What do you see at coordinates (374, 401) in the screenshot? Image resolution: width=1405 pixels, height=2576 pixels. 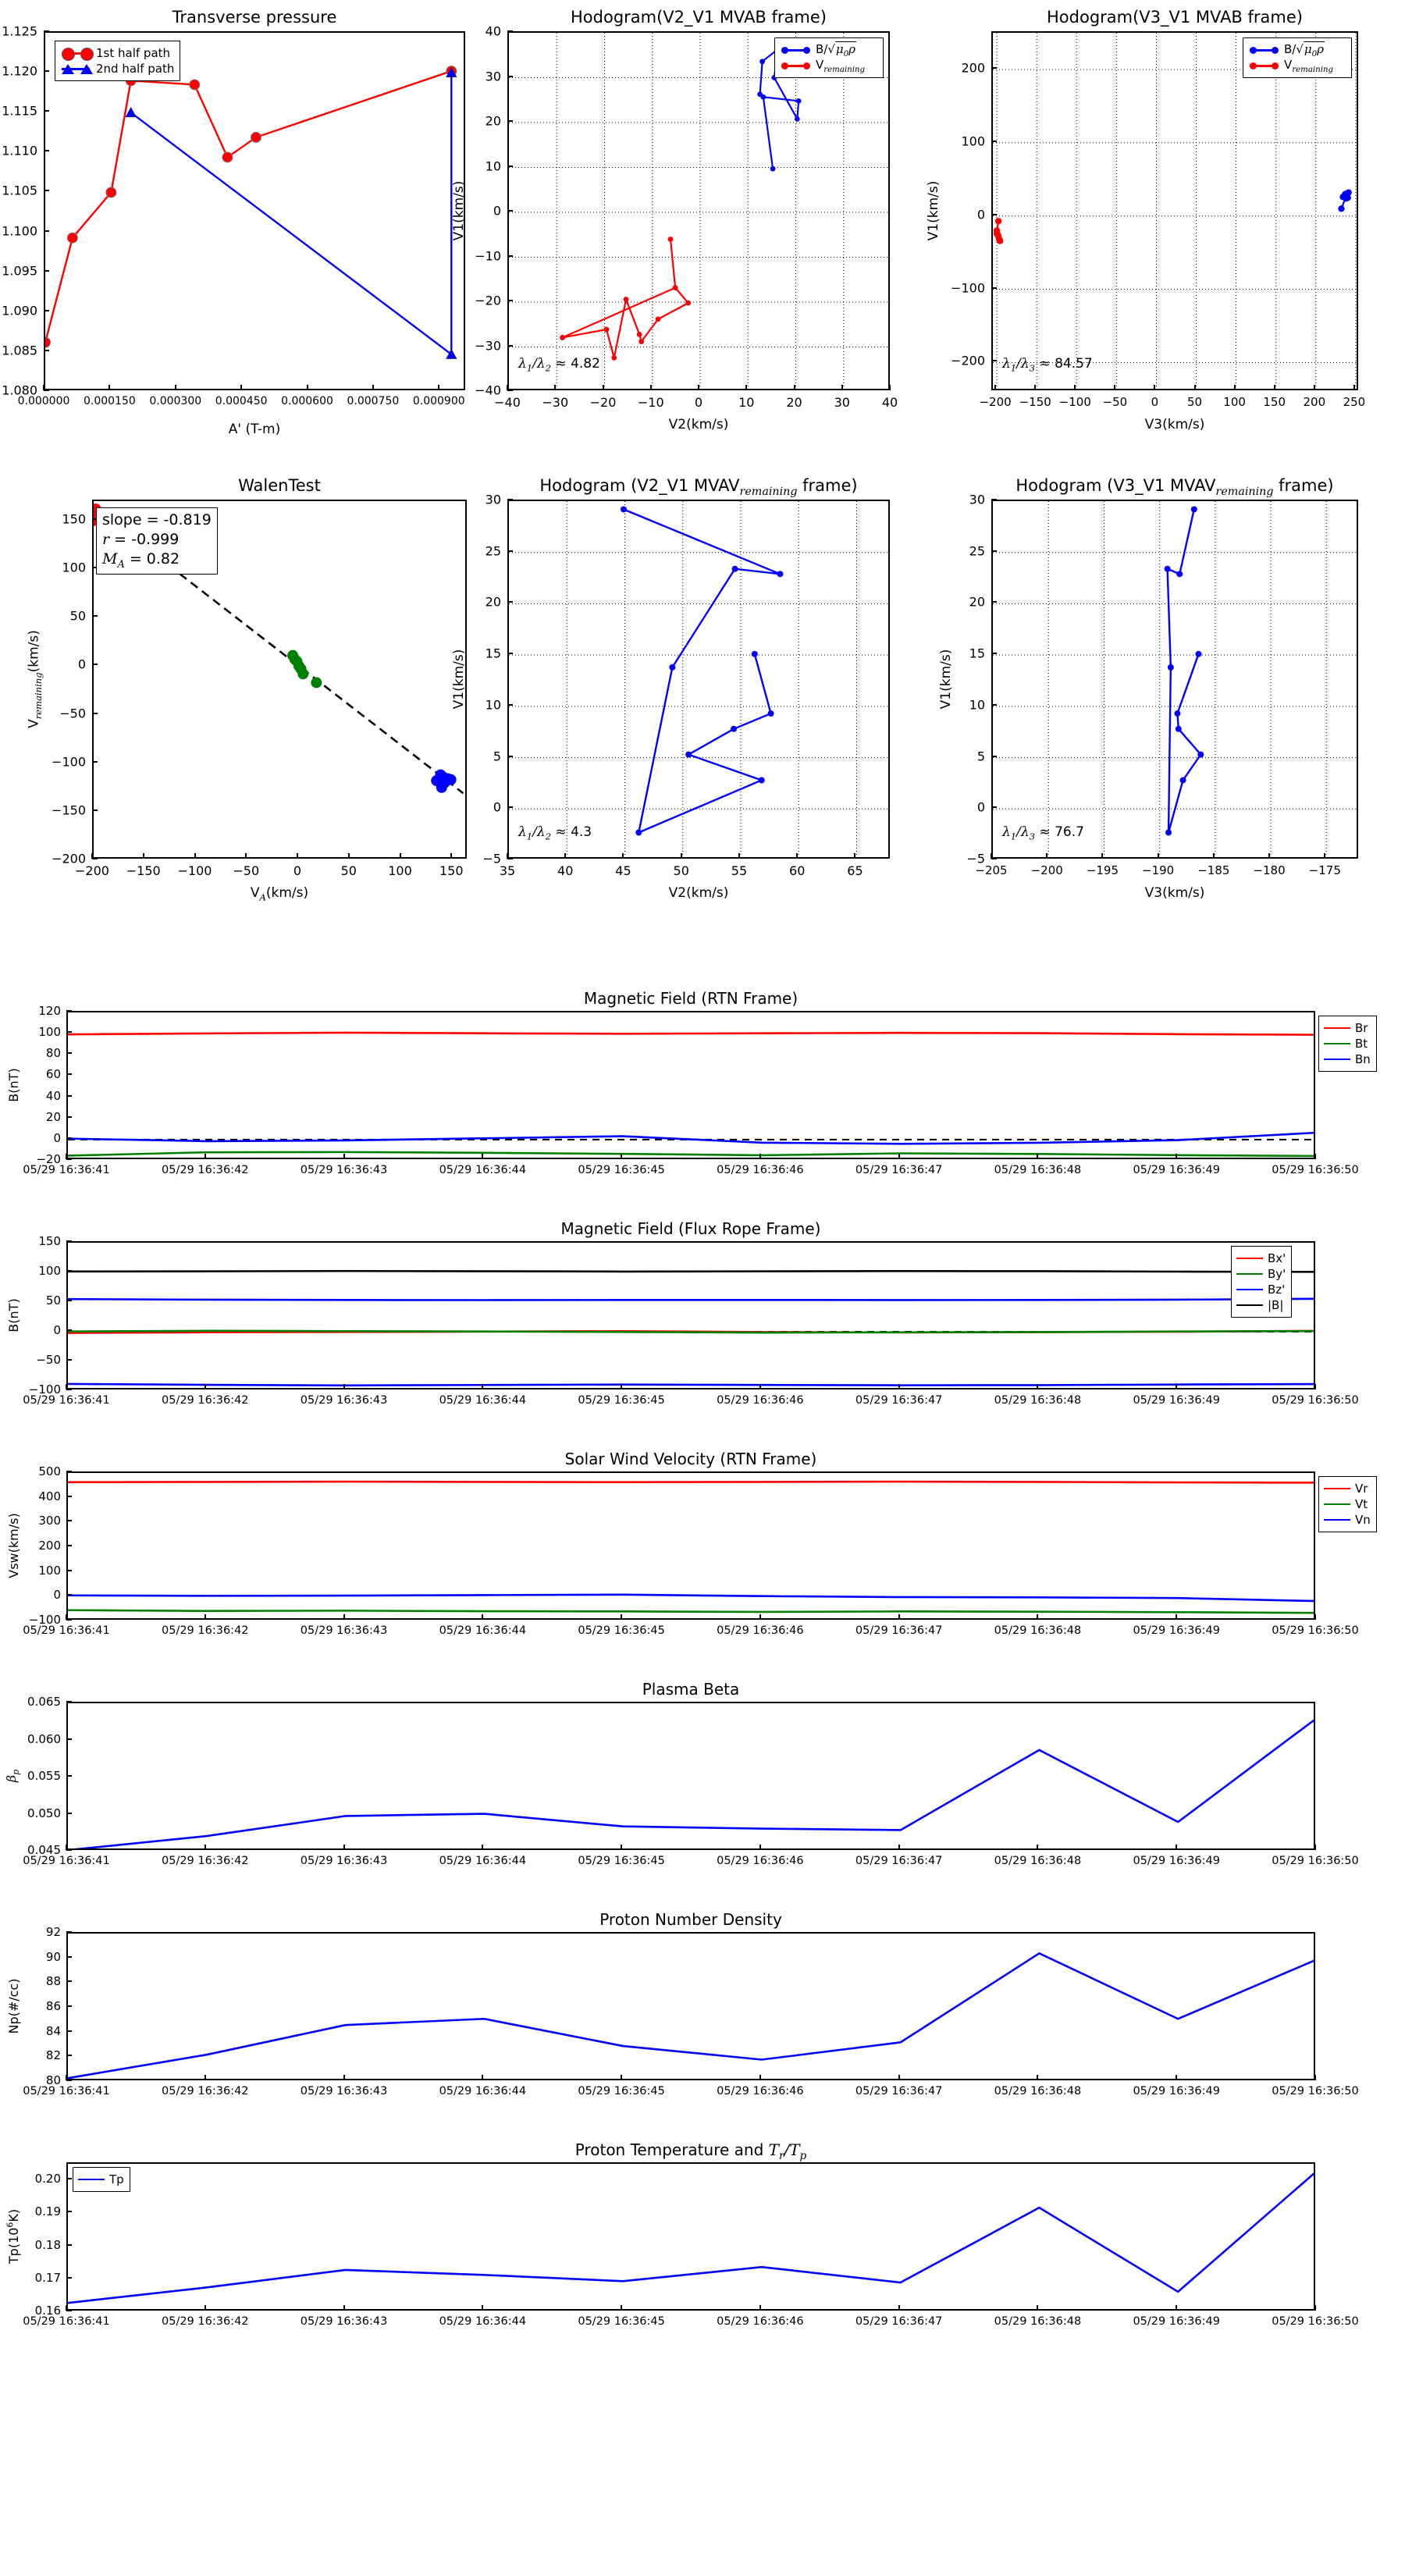 I see `x-tick-label: 0.000750` at bounding box center [374, 401].